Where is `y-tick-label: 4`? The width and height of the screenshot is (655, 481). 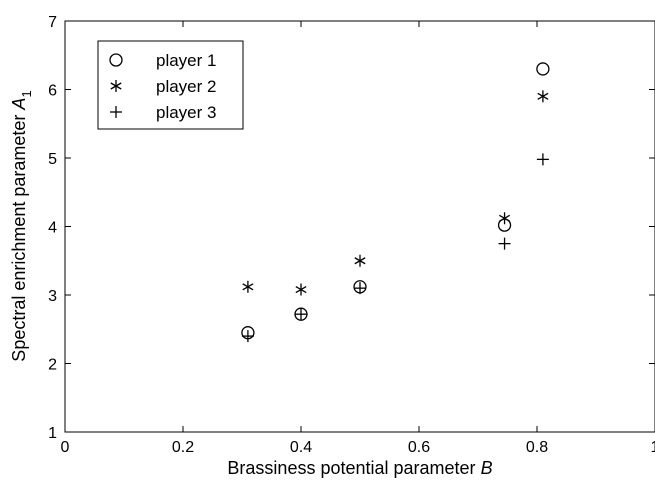
y-tick-label: 4 is located at coordinates (52, 228).